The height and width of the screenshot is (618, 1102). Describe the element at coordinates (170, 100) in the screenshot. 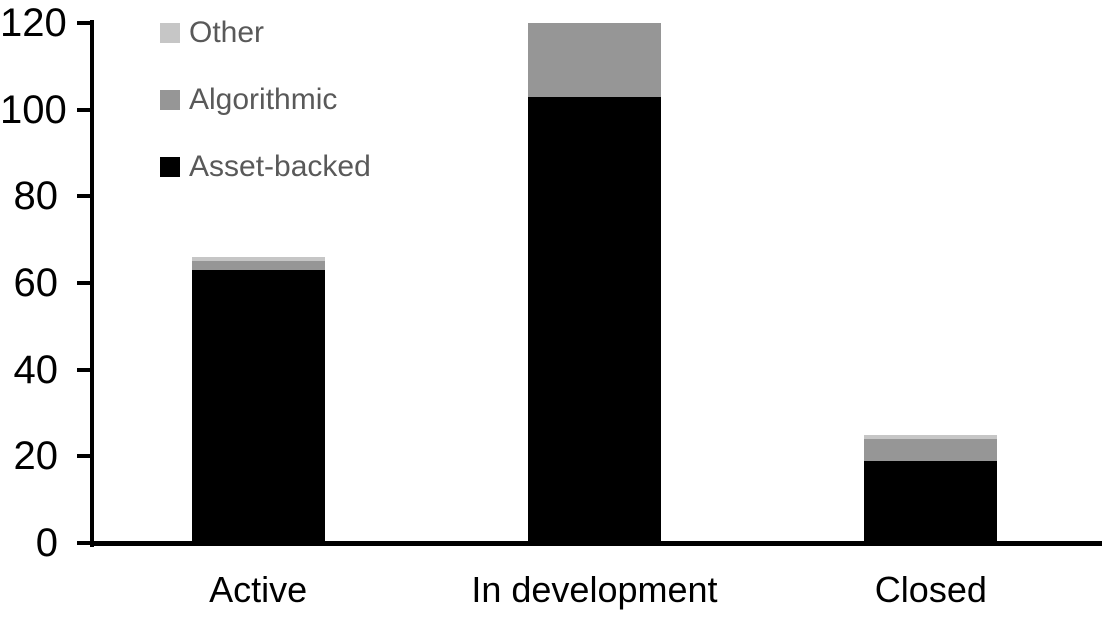

I see `legend-swatch-algorithmic-icon` at that location.